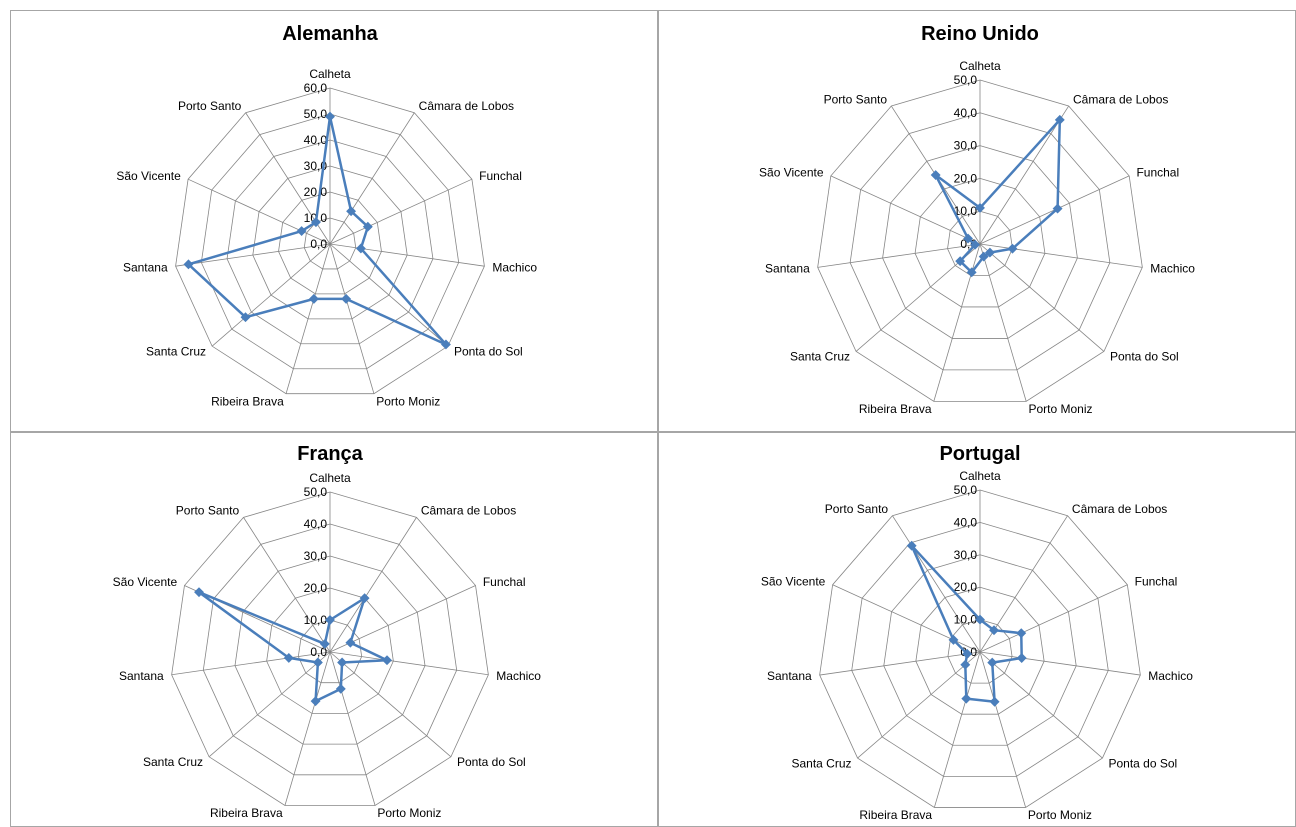  I want to click on data-point-santa-cruz, so click(965, 664).